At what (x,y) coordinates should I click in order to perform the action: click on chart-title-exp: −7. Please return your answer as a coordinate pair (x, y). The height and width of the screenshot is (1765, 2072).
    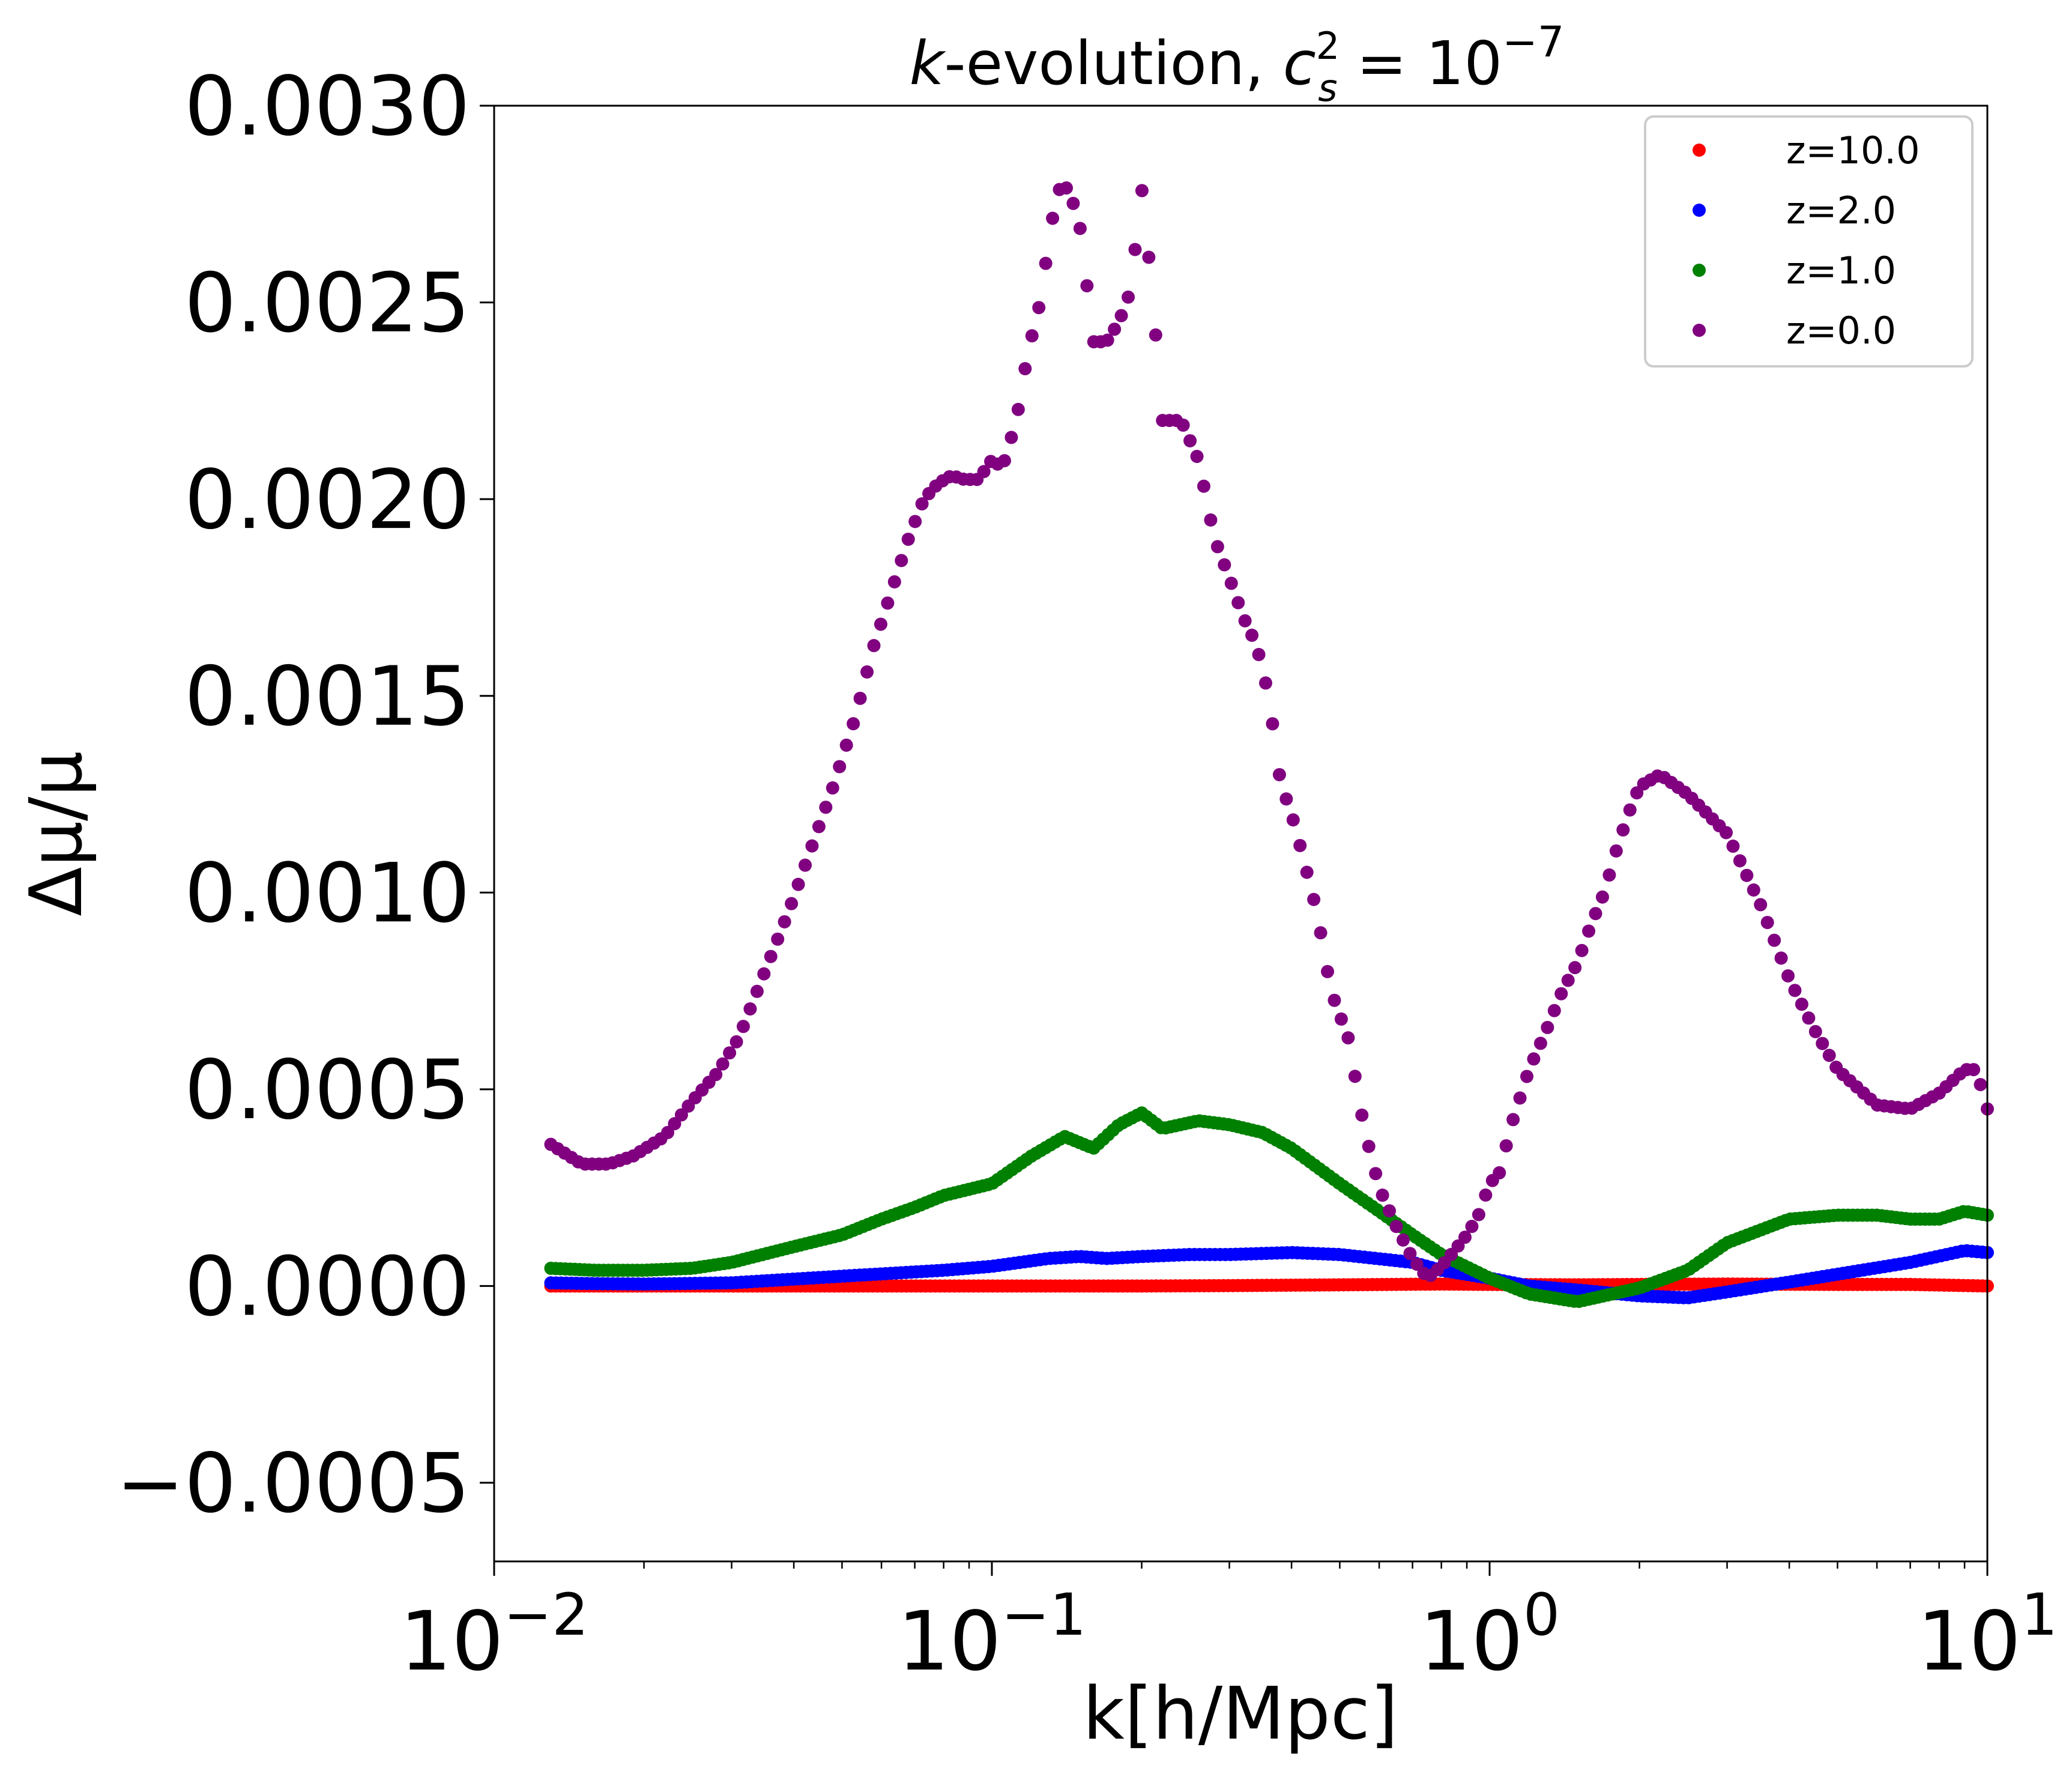
    Looking at the image, I should click on (1533, 42).